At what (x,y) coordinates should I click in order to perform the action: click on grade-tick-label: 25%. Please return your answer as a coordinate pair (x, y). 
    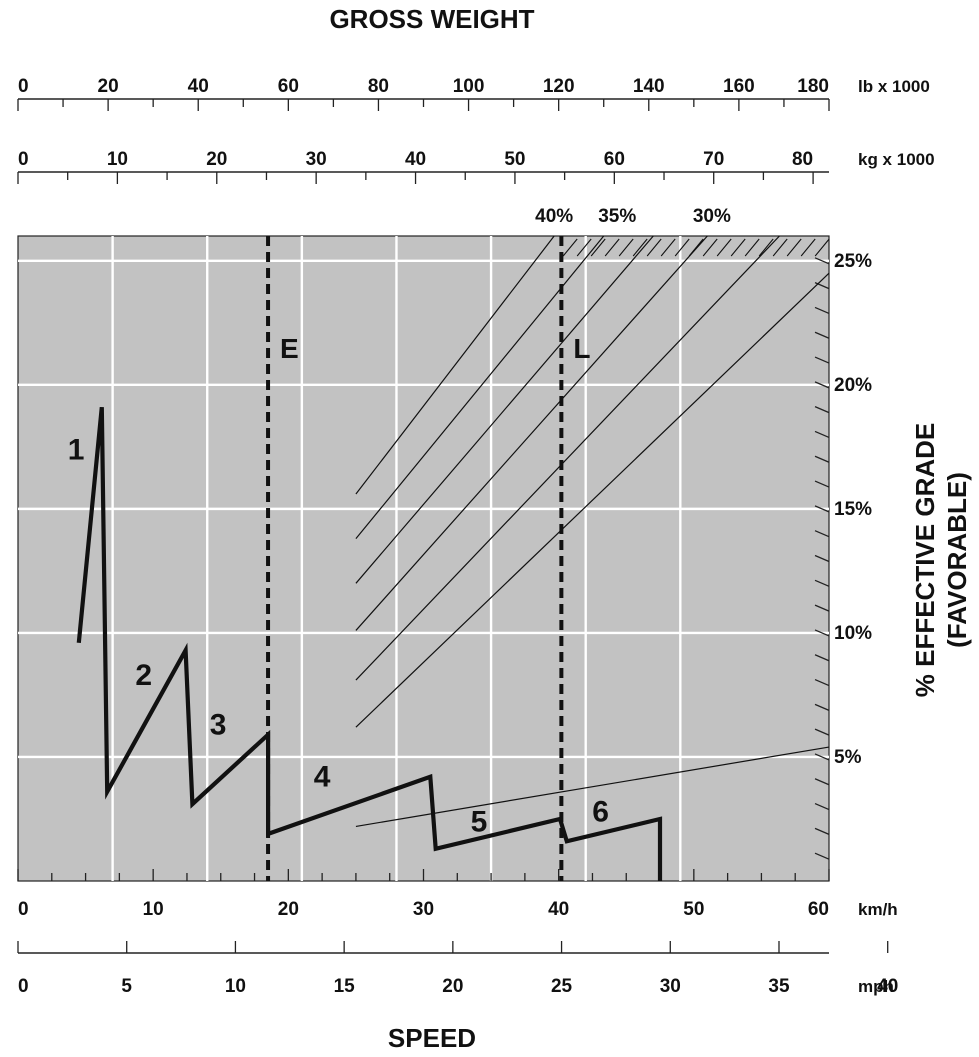
    Looking at the image, I should click on (853, 261).